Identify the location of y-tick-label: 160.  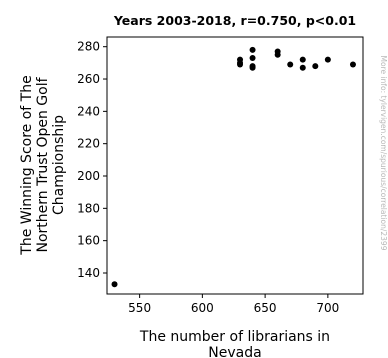
(88, 241).